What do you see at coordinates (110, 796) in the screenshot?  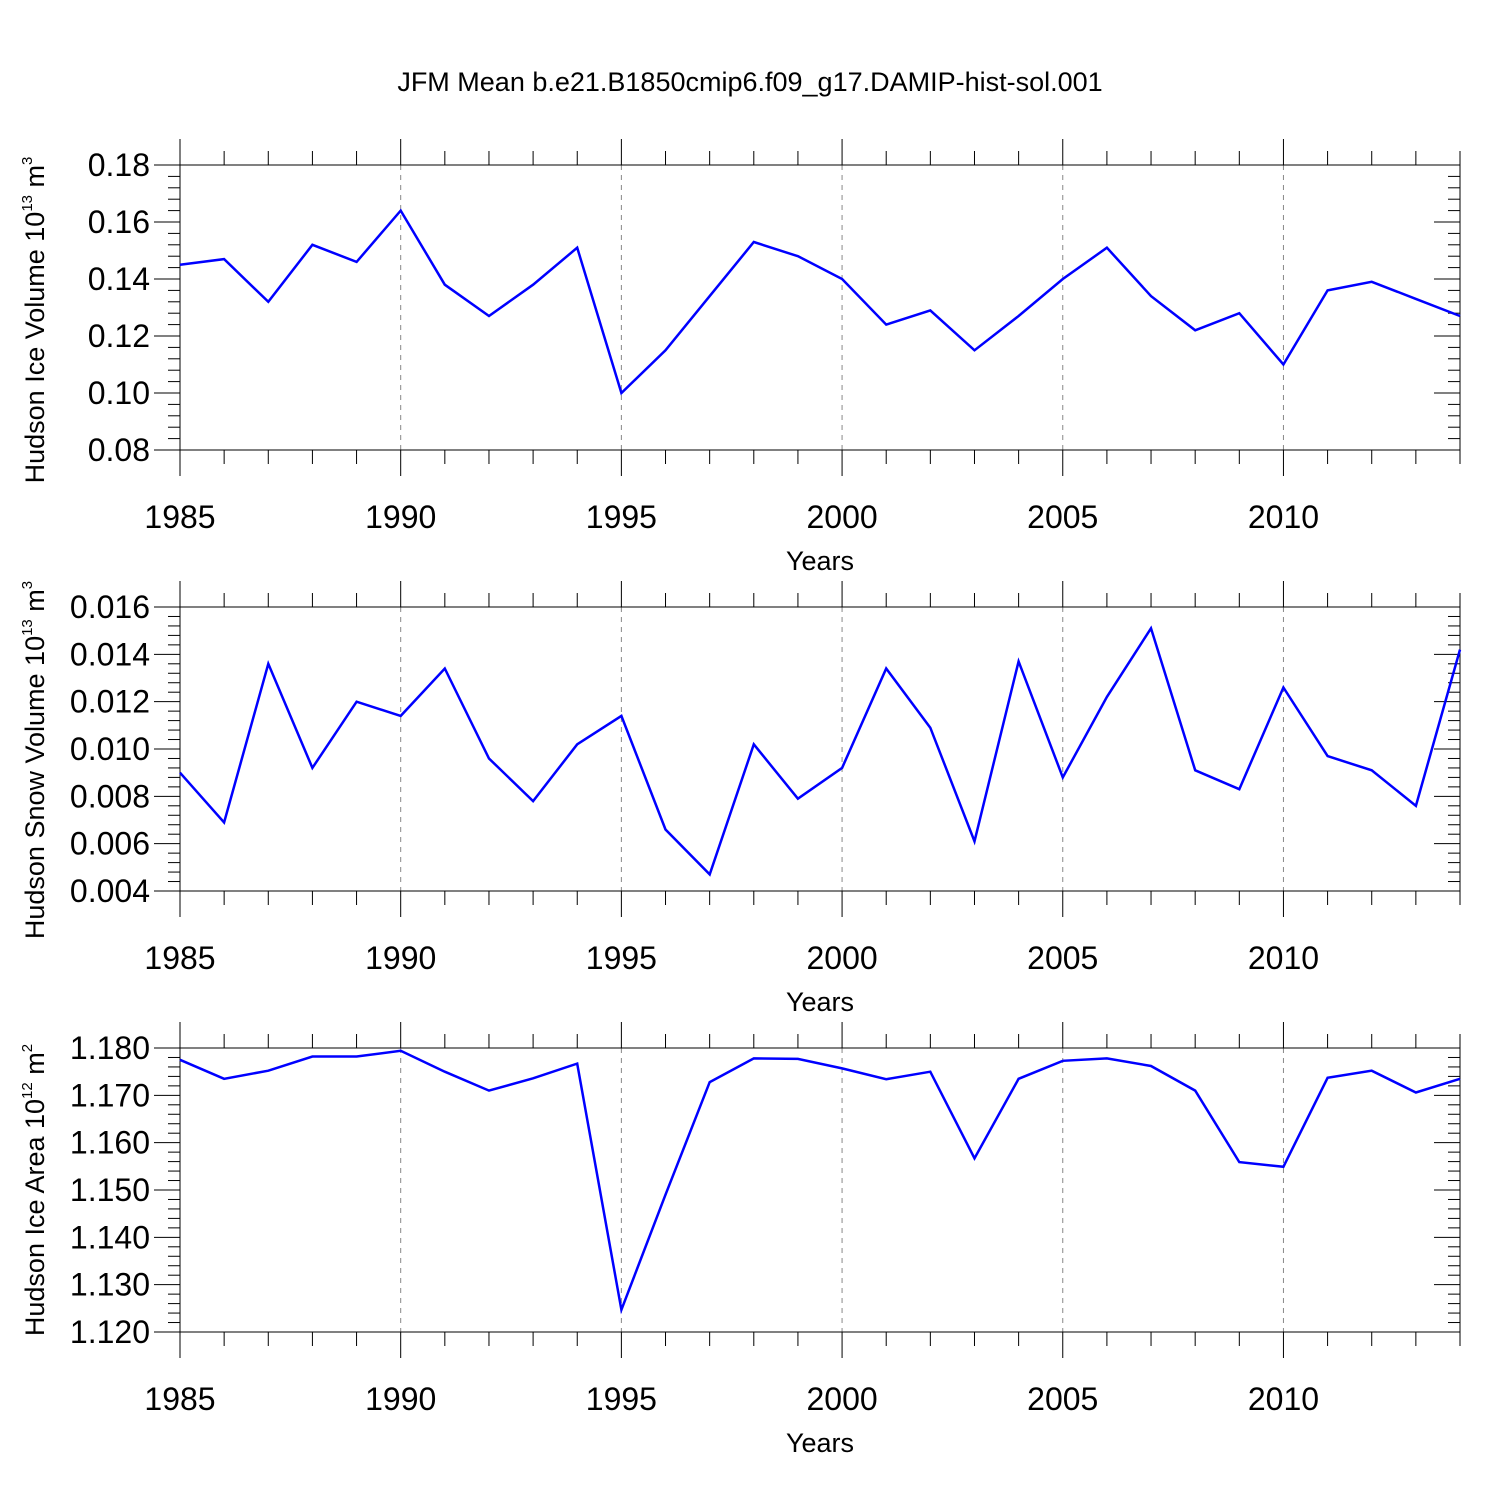 I see `y-tick-label: 0.008` at bounding box center [110, 796].